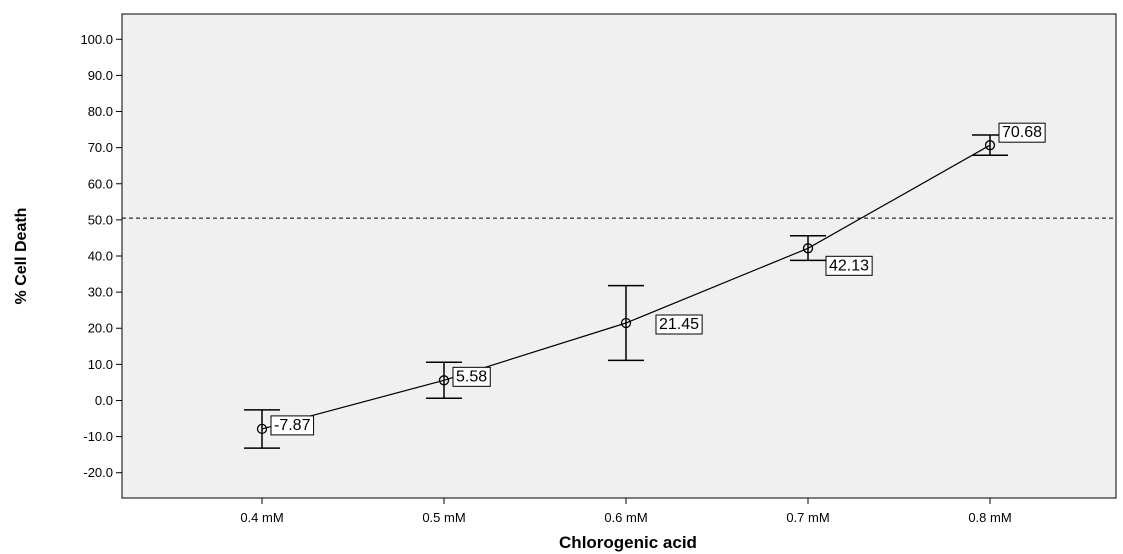 Image resolution: width=1123 pixels, height=554 pixels. What do you see at coordinates (100, 364) in the screenshot?
I see `y-tick-label-3: 10.0` at bounding box center [100, 364].